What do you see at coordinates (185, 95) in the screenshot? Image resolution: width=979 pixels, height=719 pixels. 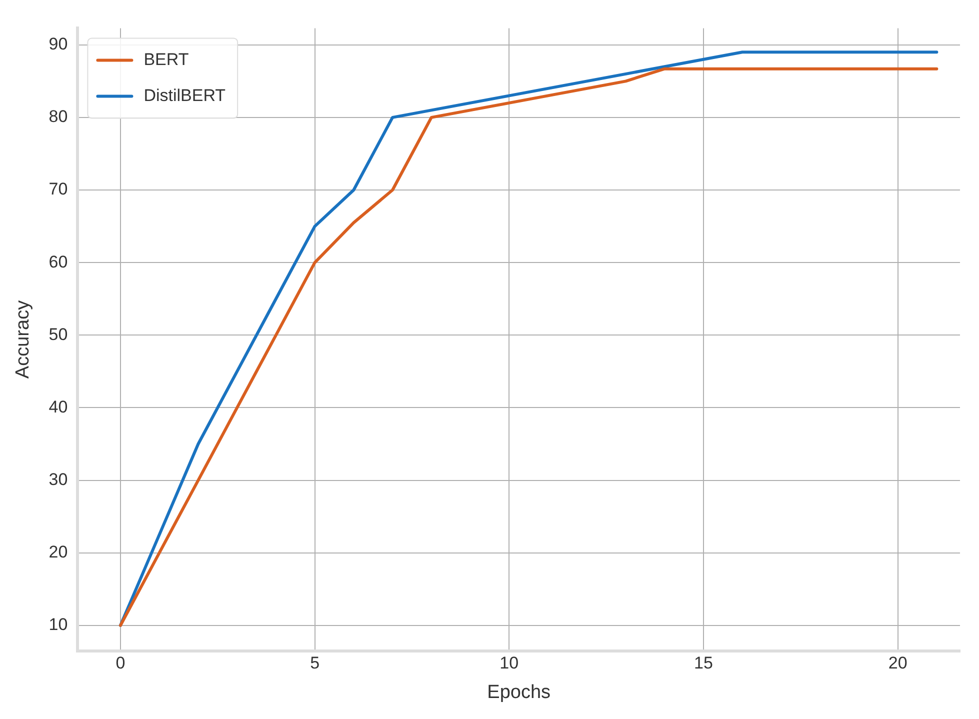 I see `legend-label: DistilBERT` at bounding box center [185, 95].